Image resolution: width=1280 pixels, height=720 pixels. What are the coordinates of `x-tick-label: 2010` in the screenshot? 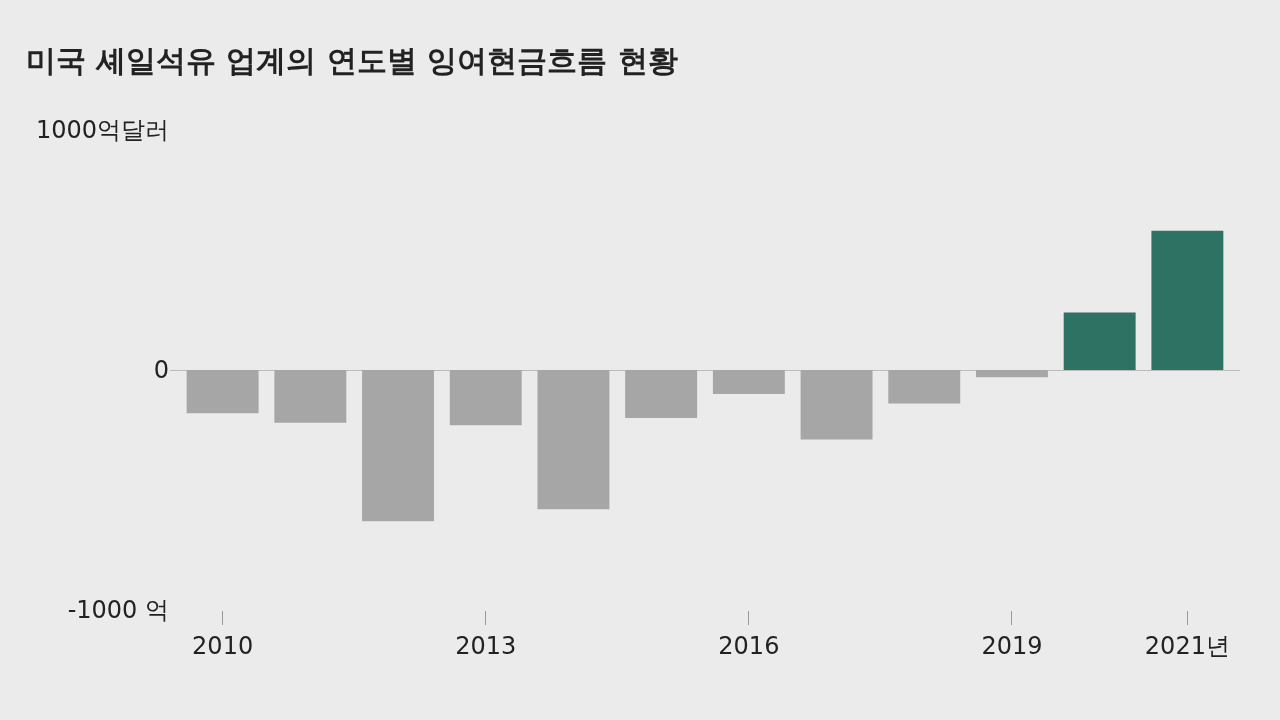 It's located at (223, 645).